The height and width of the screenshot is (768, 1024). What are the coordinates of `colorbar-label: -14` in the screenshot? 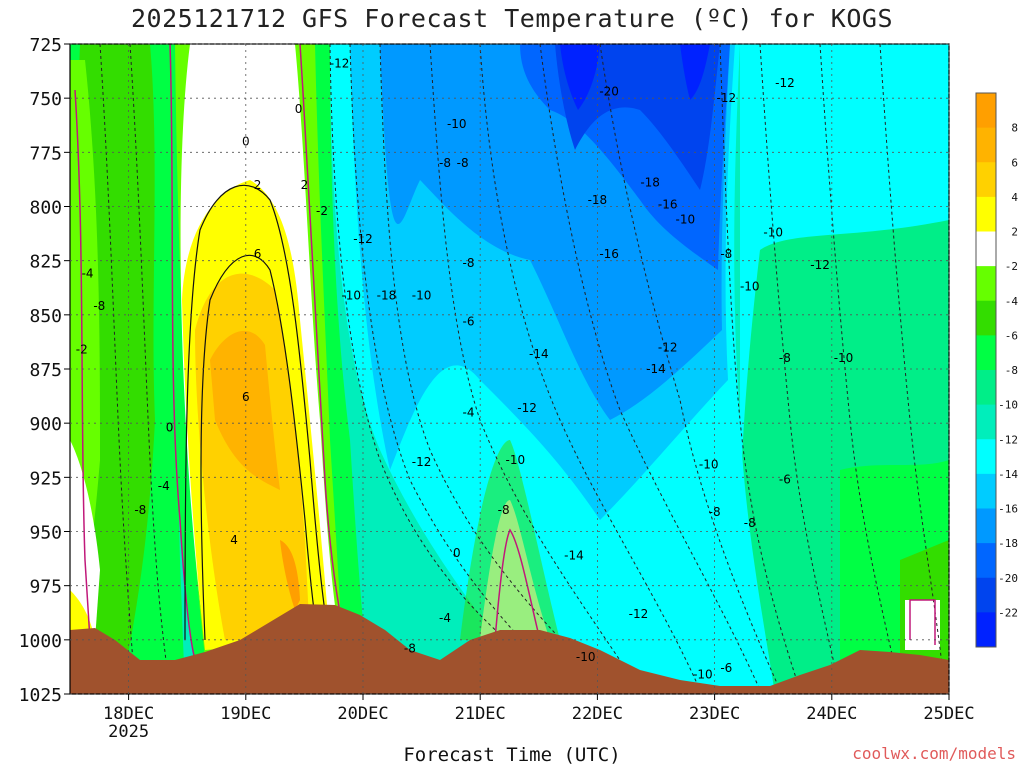 It's located at (1008, 474).